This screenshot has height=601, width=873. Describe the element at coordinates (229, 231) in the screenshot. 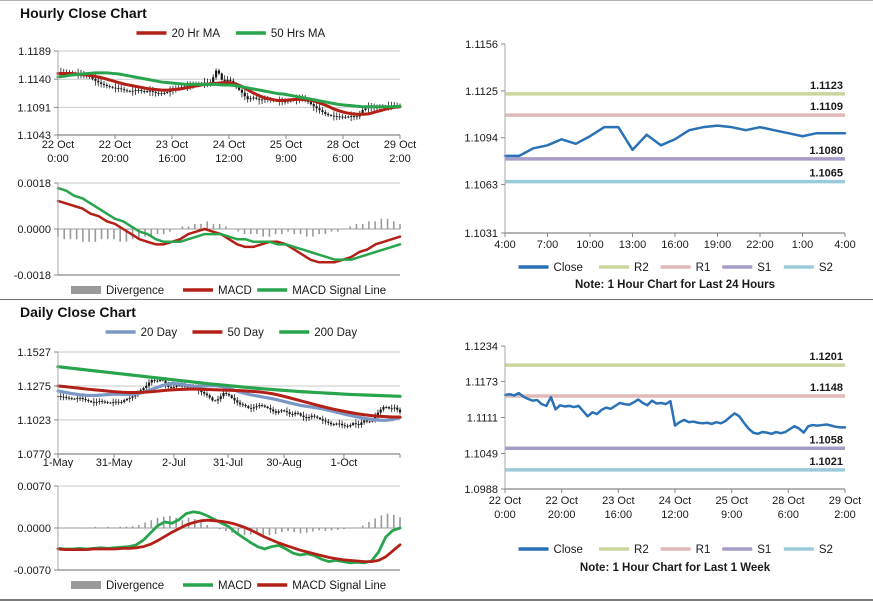

I see `series-line-macd` at that location.